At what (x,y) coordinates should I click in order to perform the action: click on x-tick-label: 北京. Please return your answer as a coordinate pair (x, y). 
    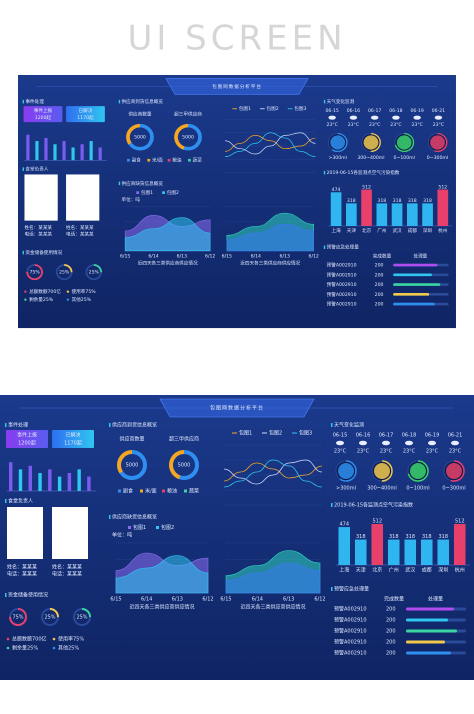
    Looking at the image, I should click on (367, 230).